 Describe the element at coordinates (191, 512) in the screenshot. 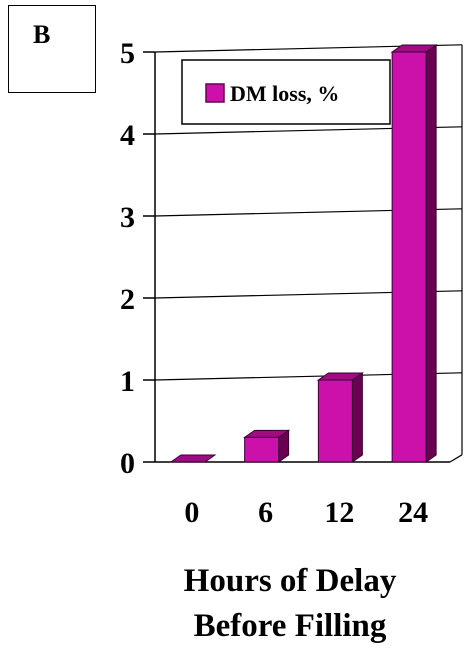

I see `x-tick-label: 0` at that location.